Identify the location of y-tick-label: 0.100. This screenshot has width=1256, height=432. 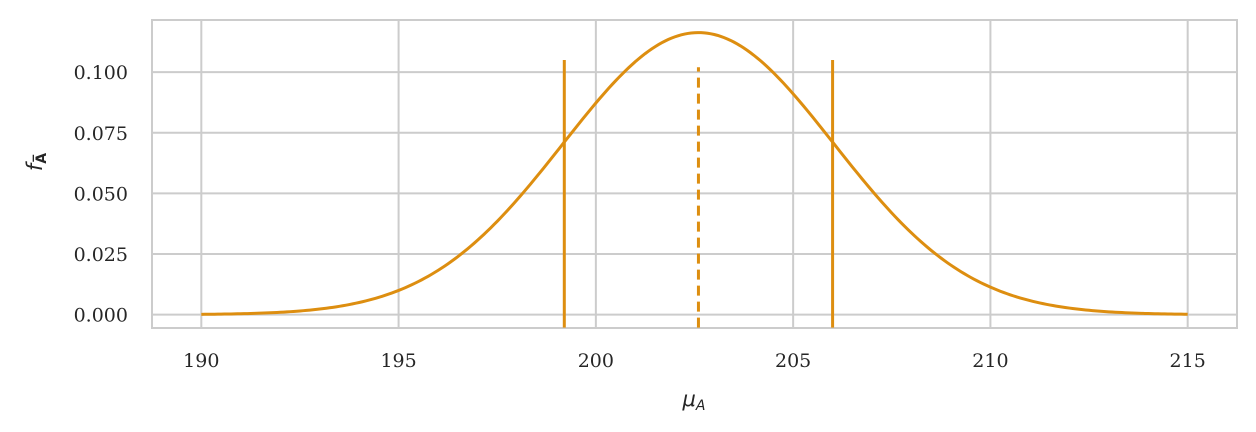
(101, 73).